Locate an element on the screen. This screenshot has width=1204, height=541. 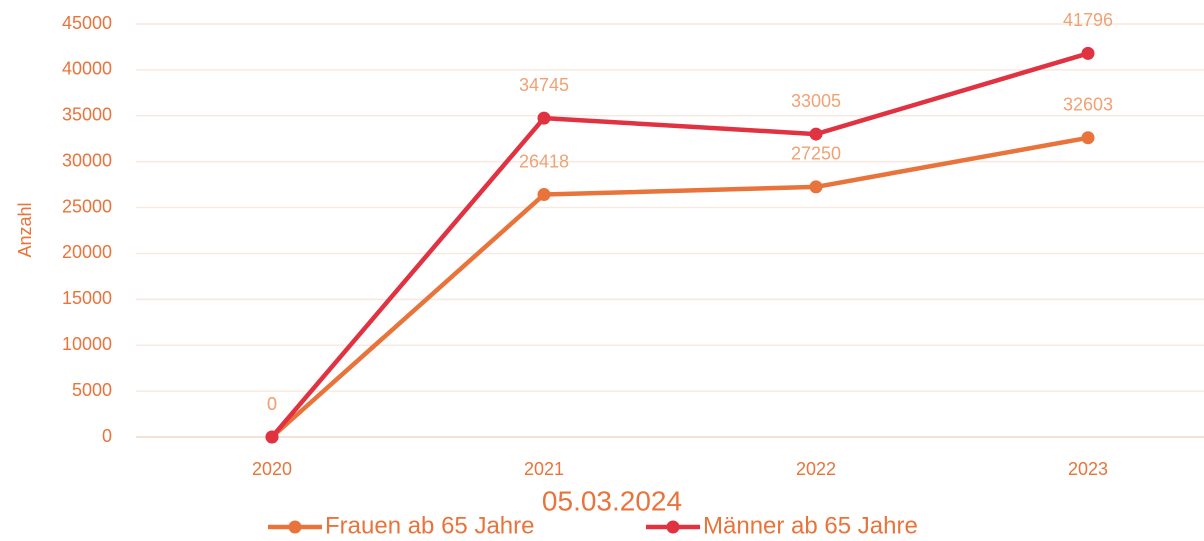
data-label: 32603 is located at coordinates (1088, 105).